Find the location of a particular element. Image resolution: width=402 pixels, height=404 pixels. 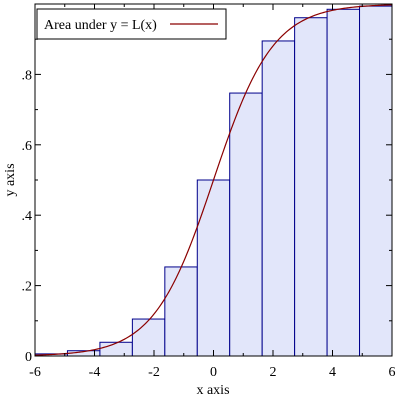

y-tick-labels: 0 .2 .4 .6 .8 is located at coordinates (27, 216).